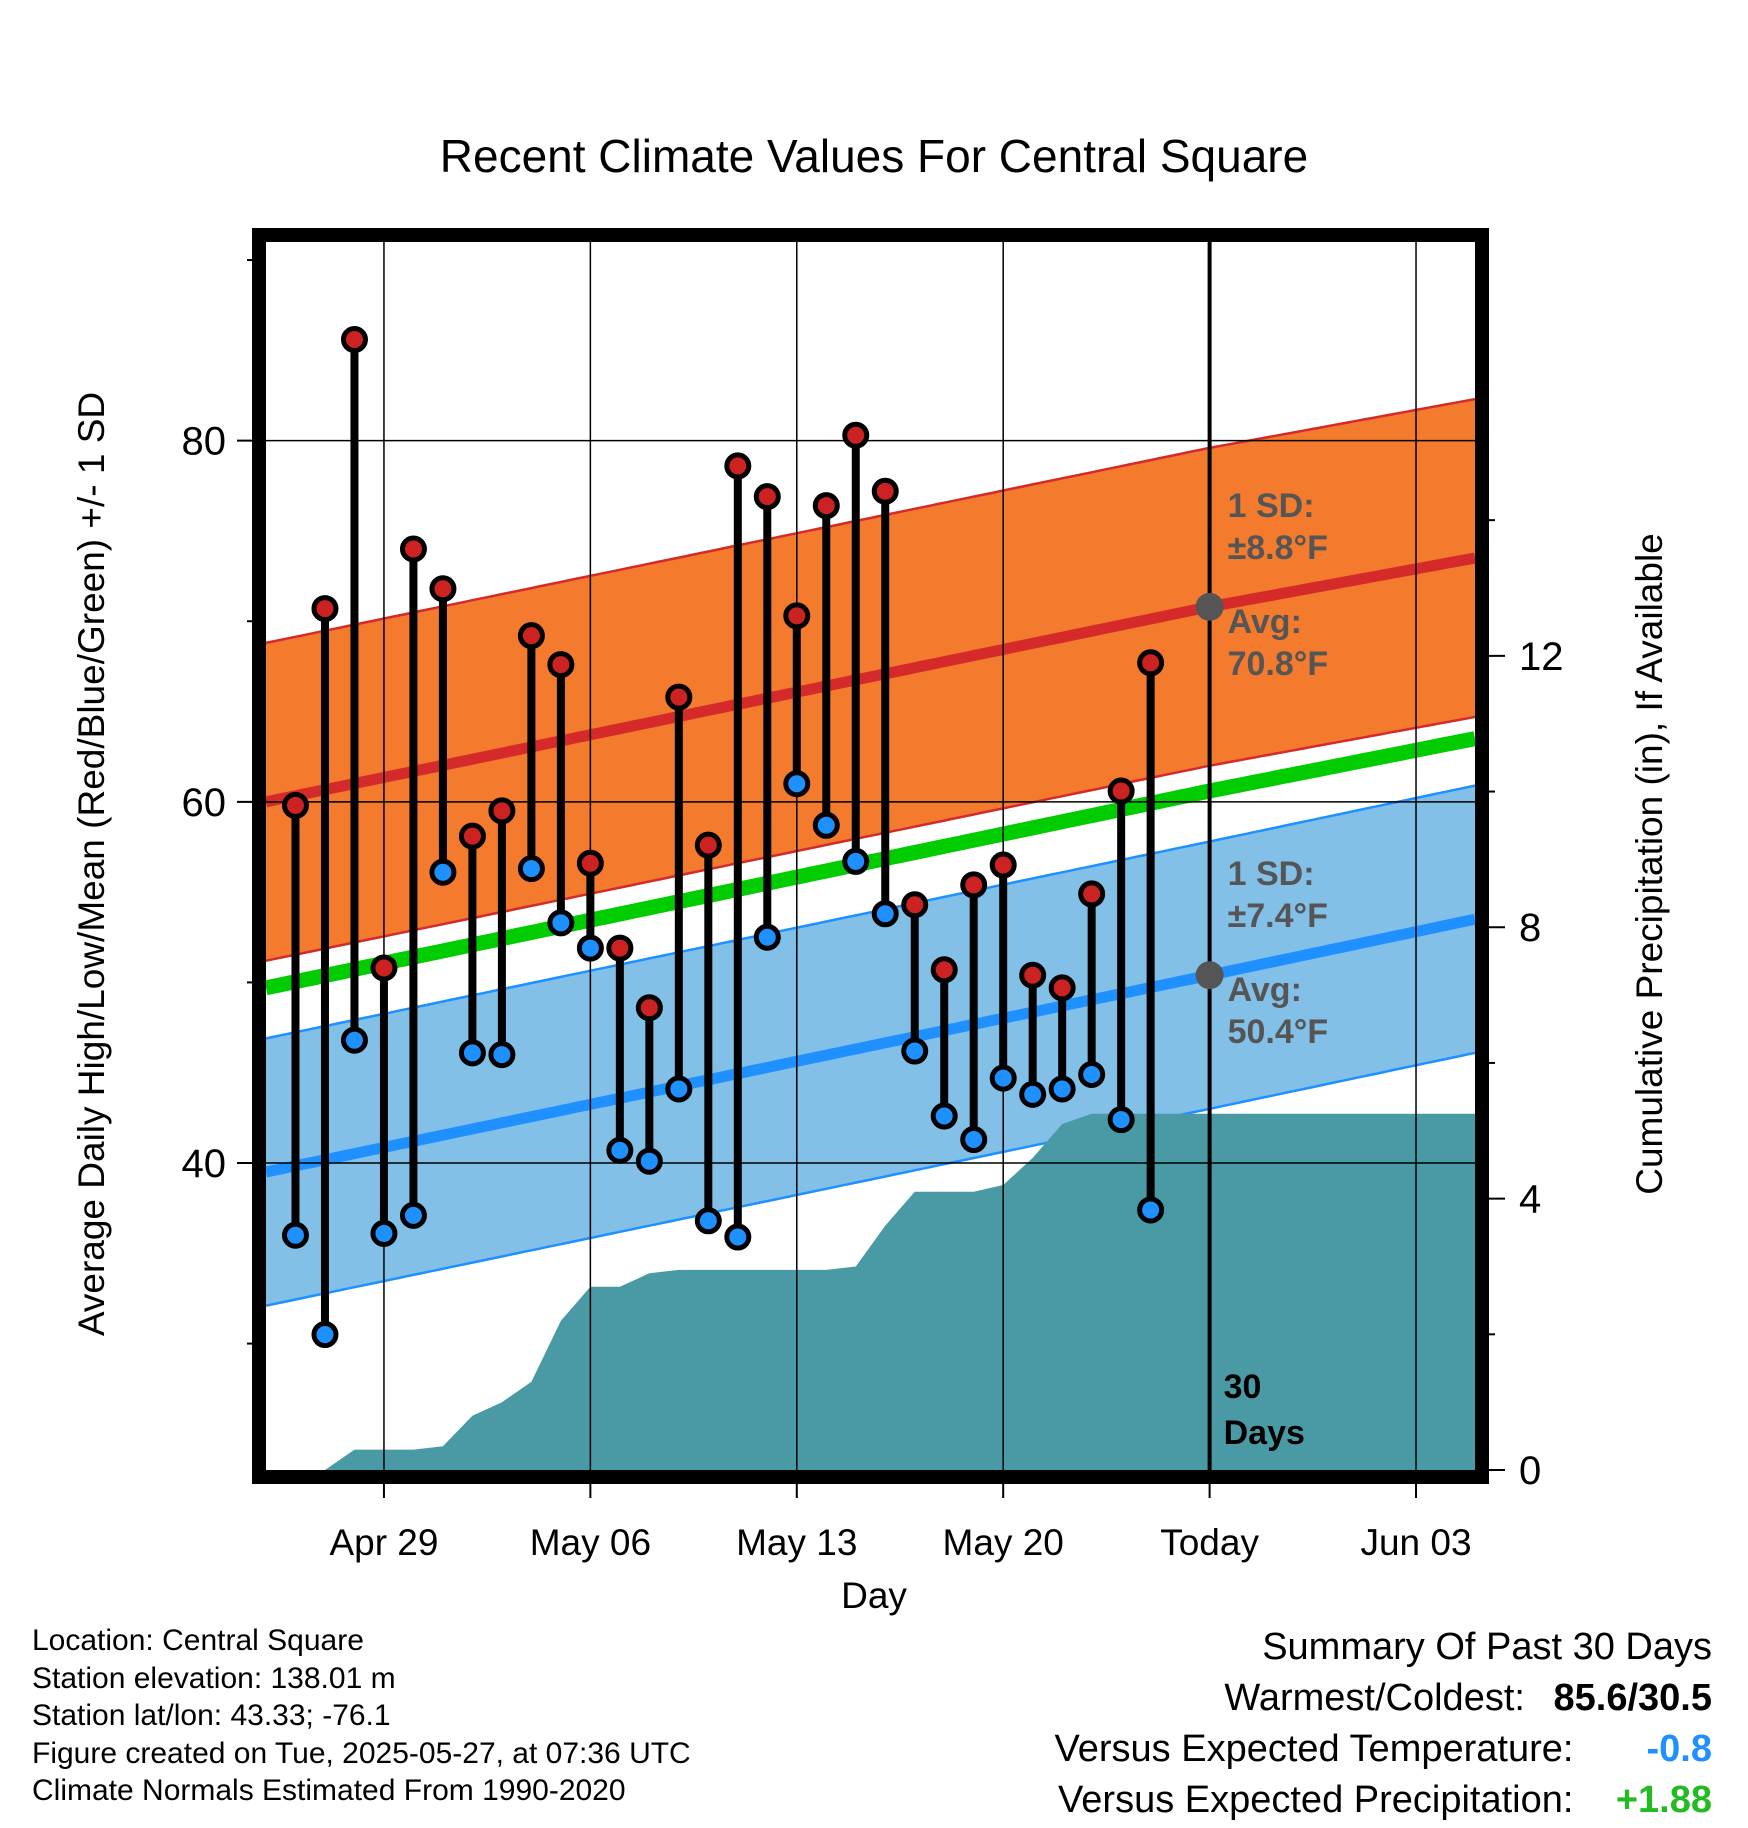 The height and width of the screenshot is (1828, 1748). Describe the element at coordinates (204, 1164) in the screenshot. I see `y-tick-label: 40` at that location.